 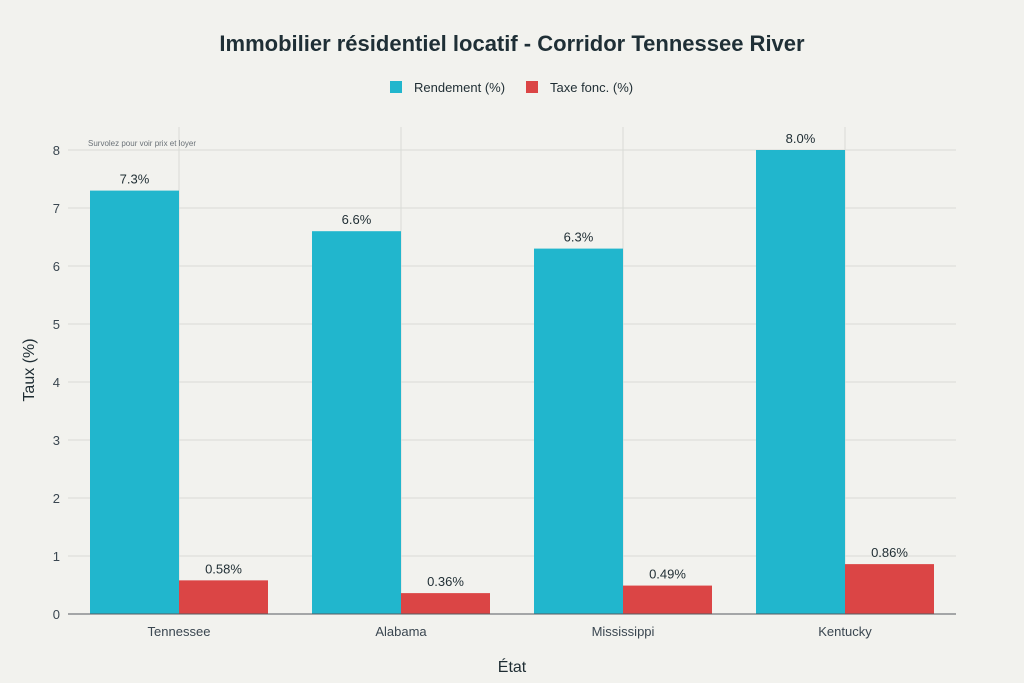 I want to click on y-tick-label-0: 0, so click(x=56, y=614).